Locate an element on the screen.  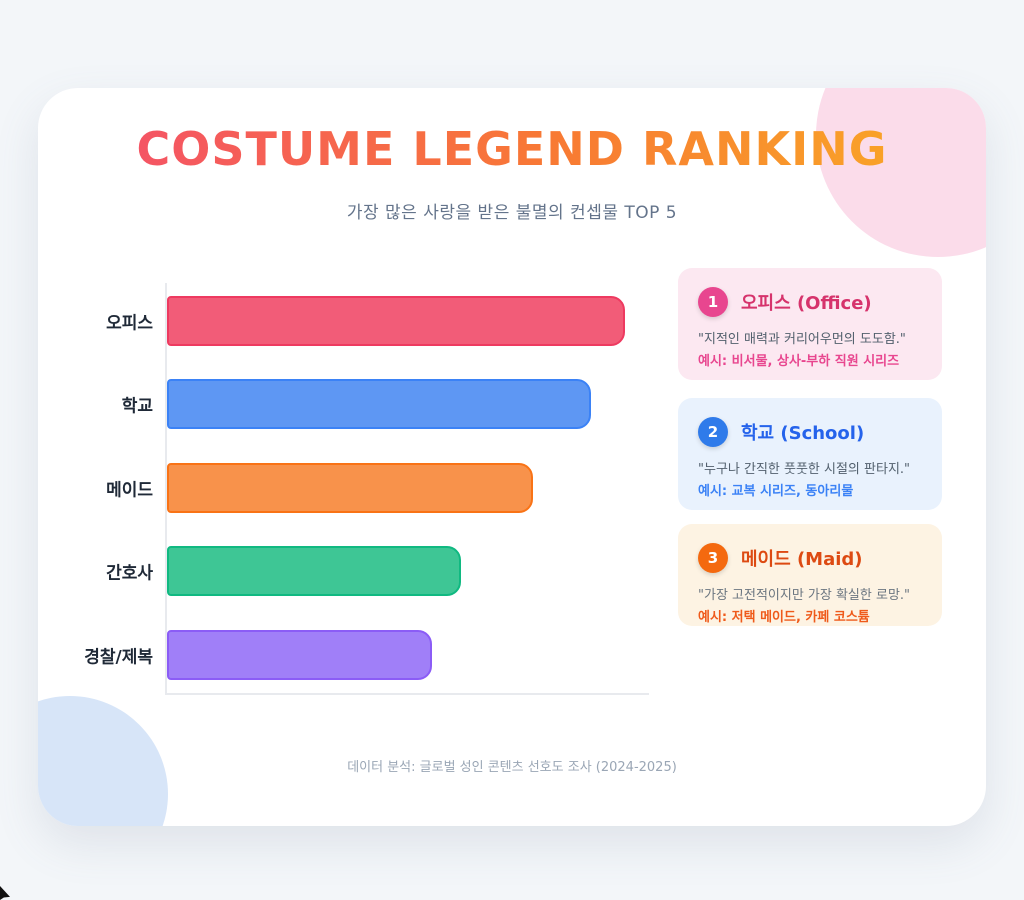
data-source-note: 데이터 분석: 글로벌 성인 콘텐츠 선호도 조사 (2024-2025) is located at coordinates (512, 767).